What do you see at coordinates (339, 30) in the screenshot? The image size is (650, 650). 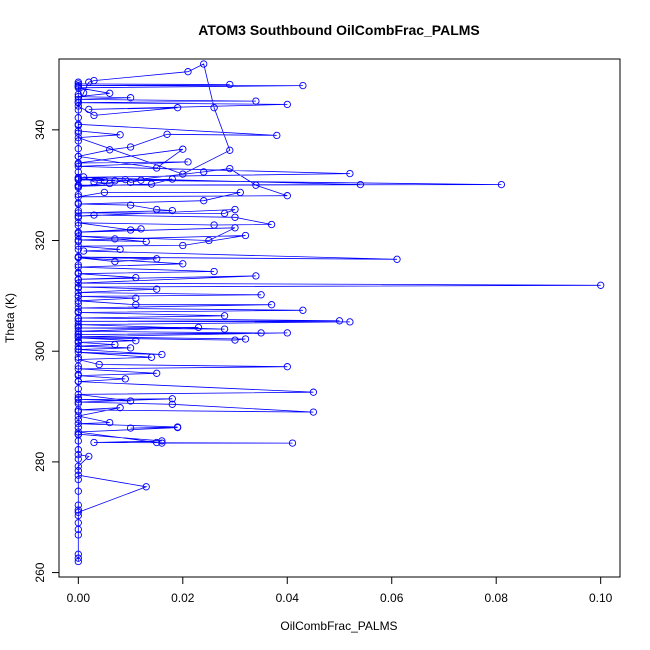 I see `chart-title: ATOM3 Southbound OilCombFrac_PALMS` at bounding box center [339, 30].